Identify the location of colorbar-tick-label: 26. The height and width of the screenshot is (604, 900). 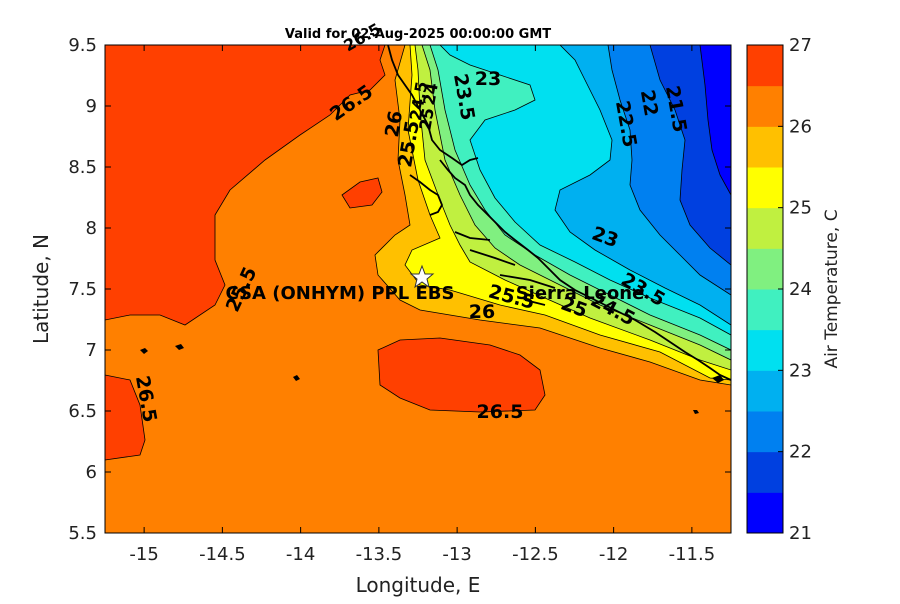
(800, 126).